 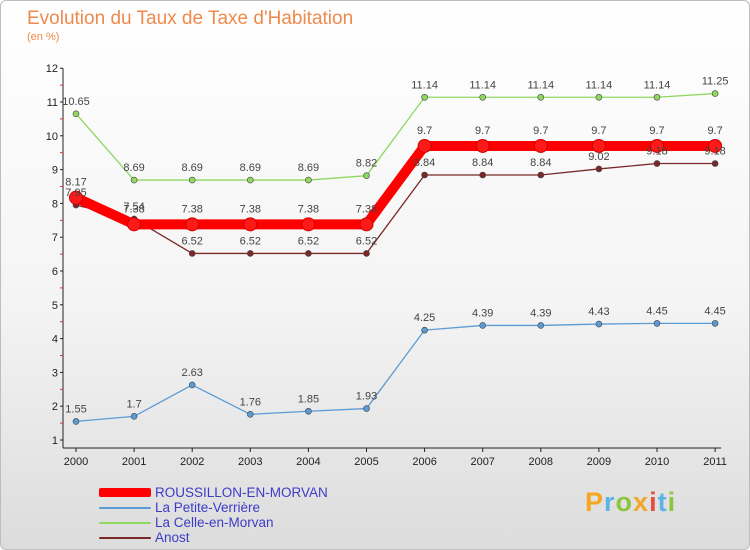 I want to click on legend-entry: La Petite-Verrière, so click(x=213, y=507).